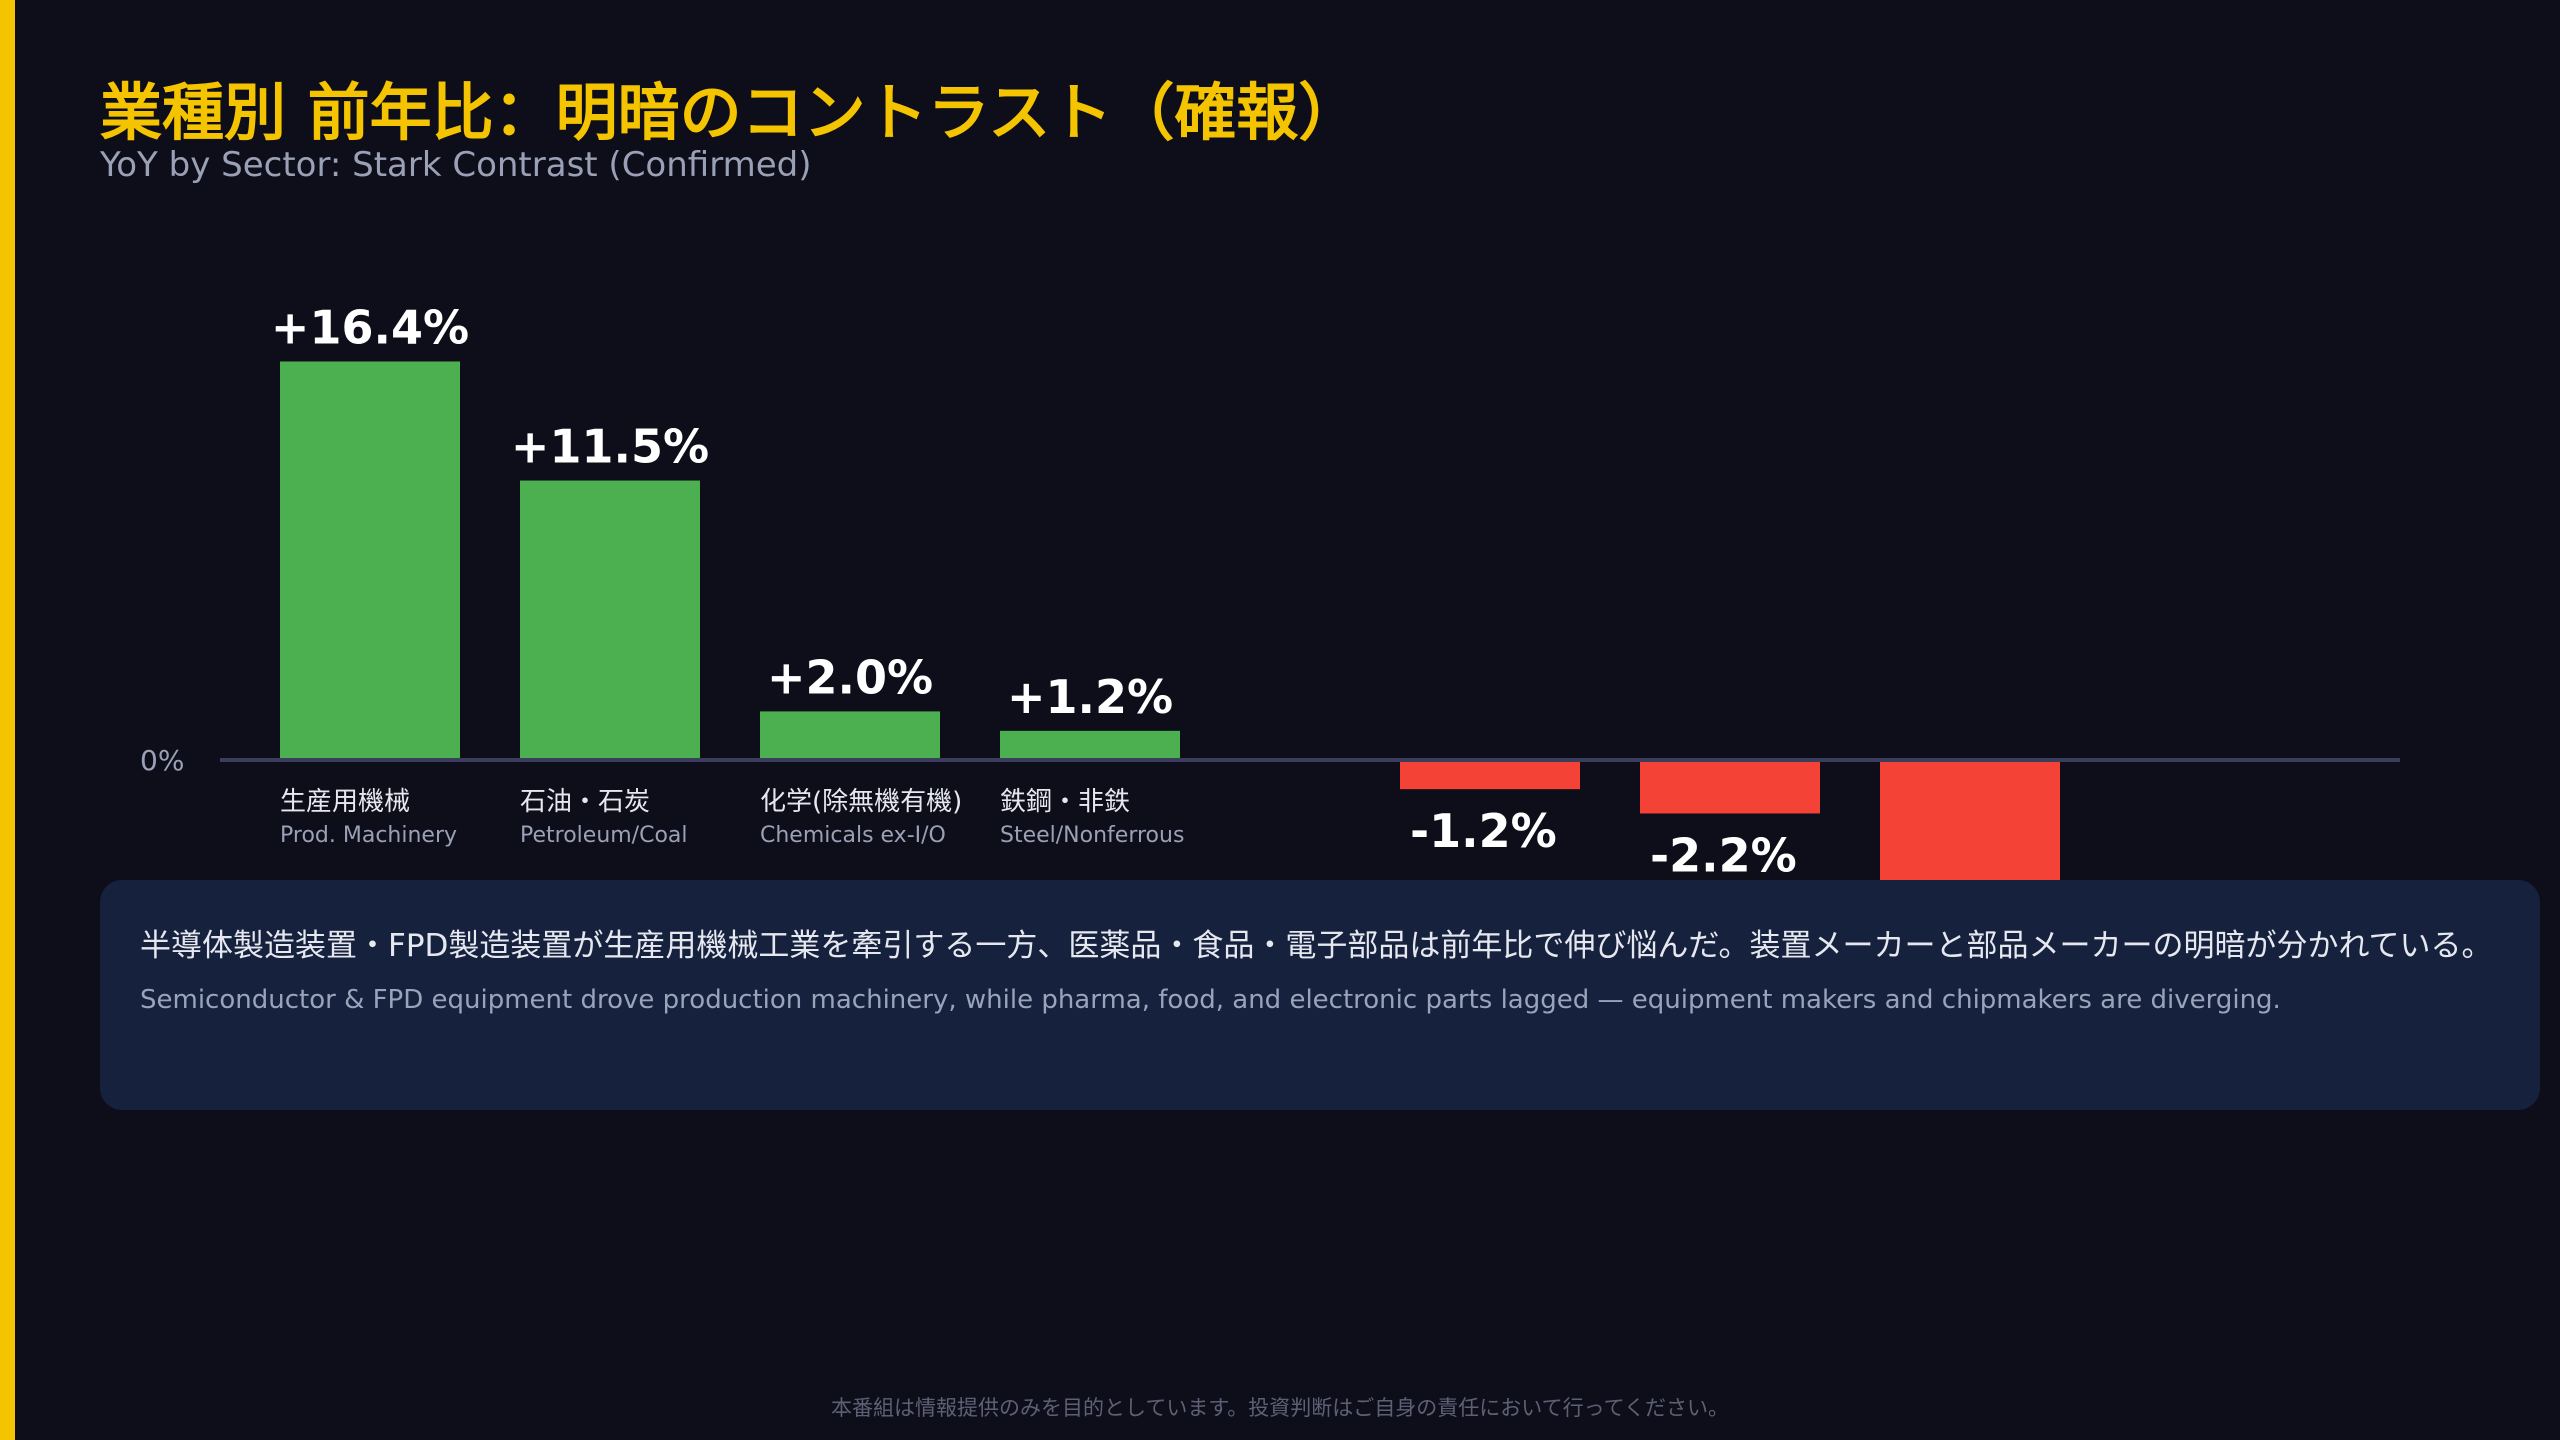  Describe the element at coordinates (370, 327) in the screenshot. I see `data-label-0: +16.4%` at that location.